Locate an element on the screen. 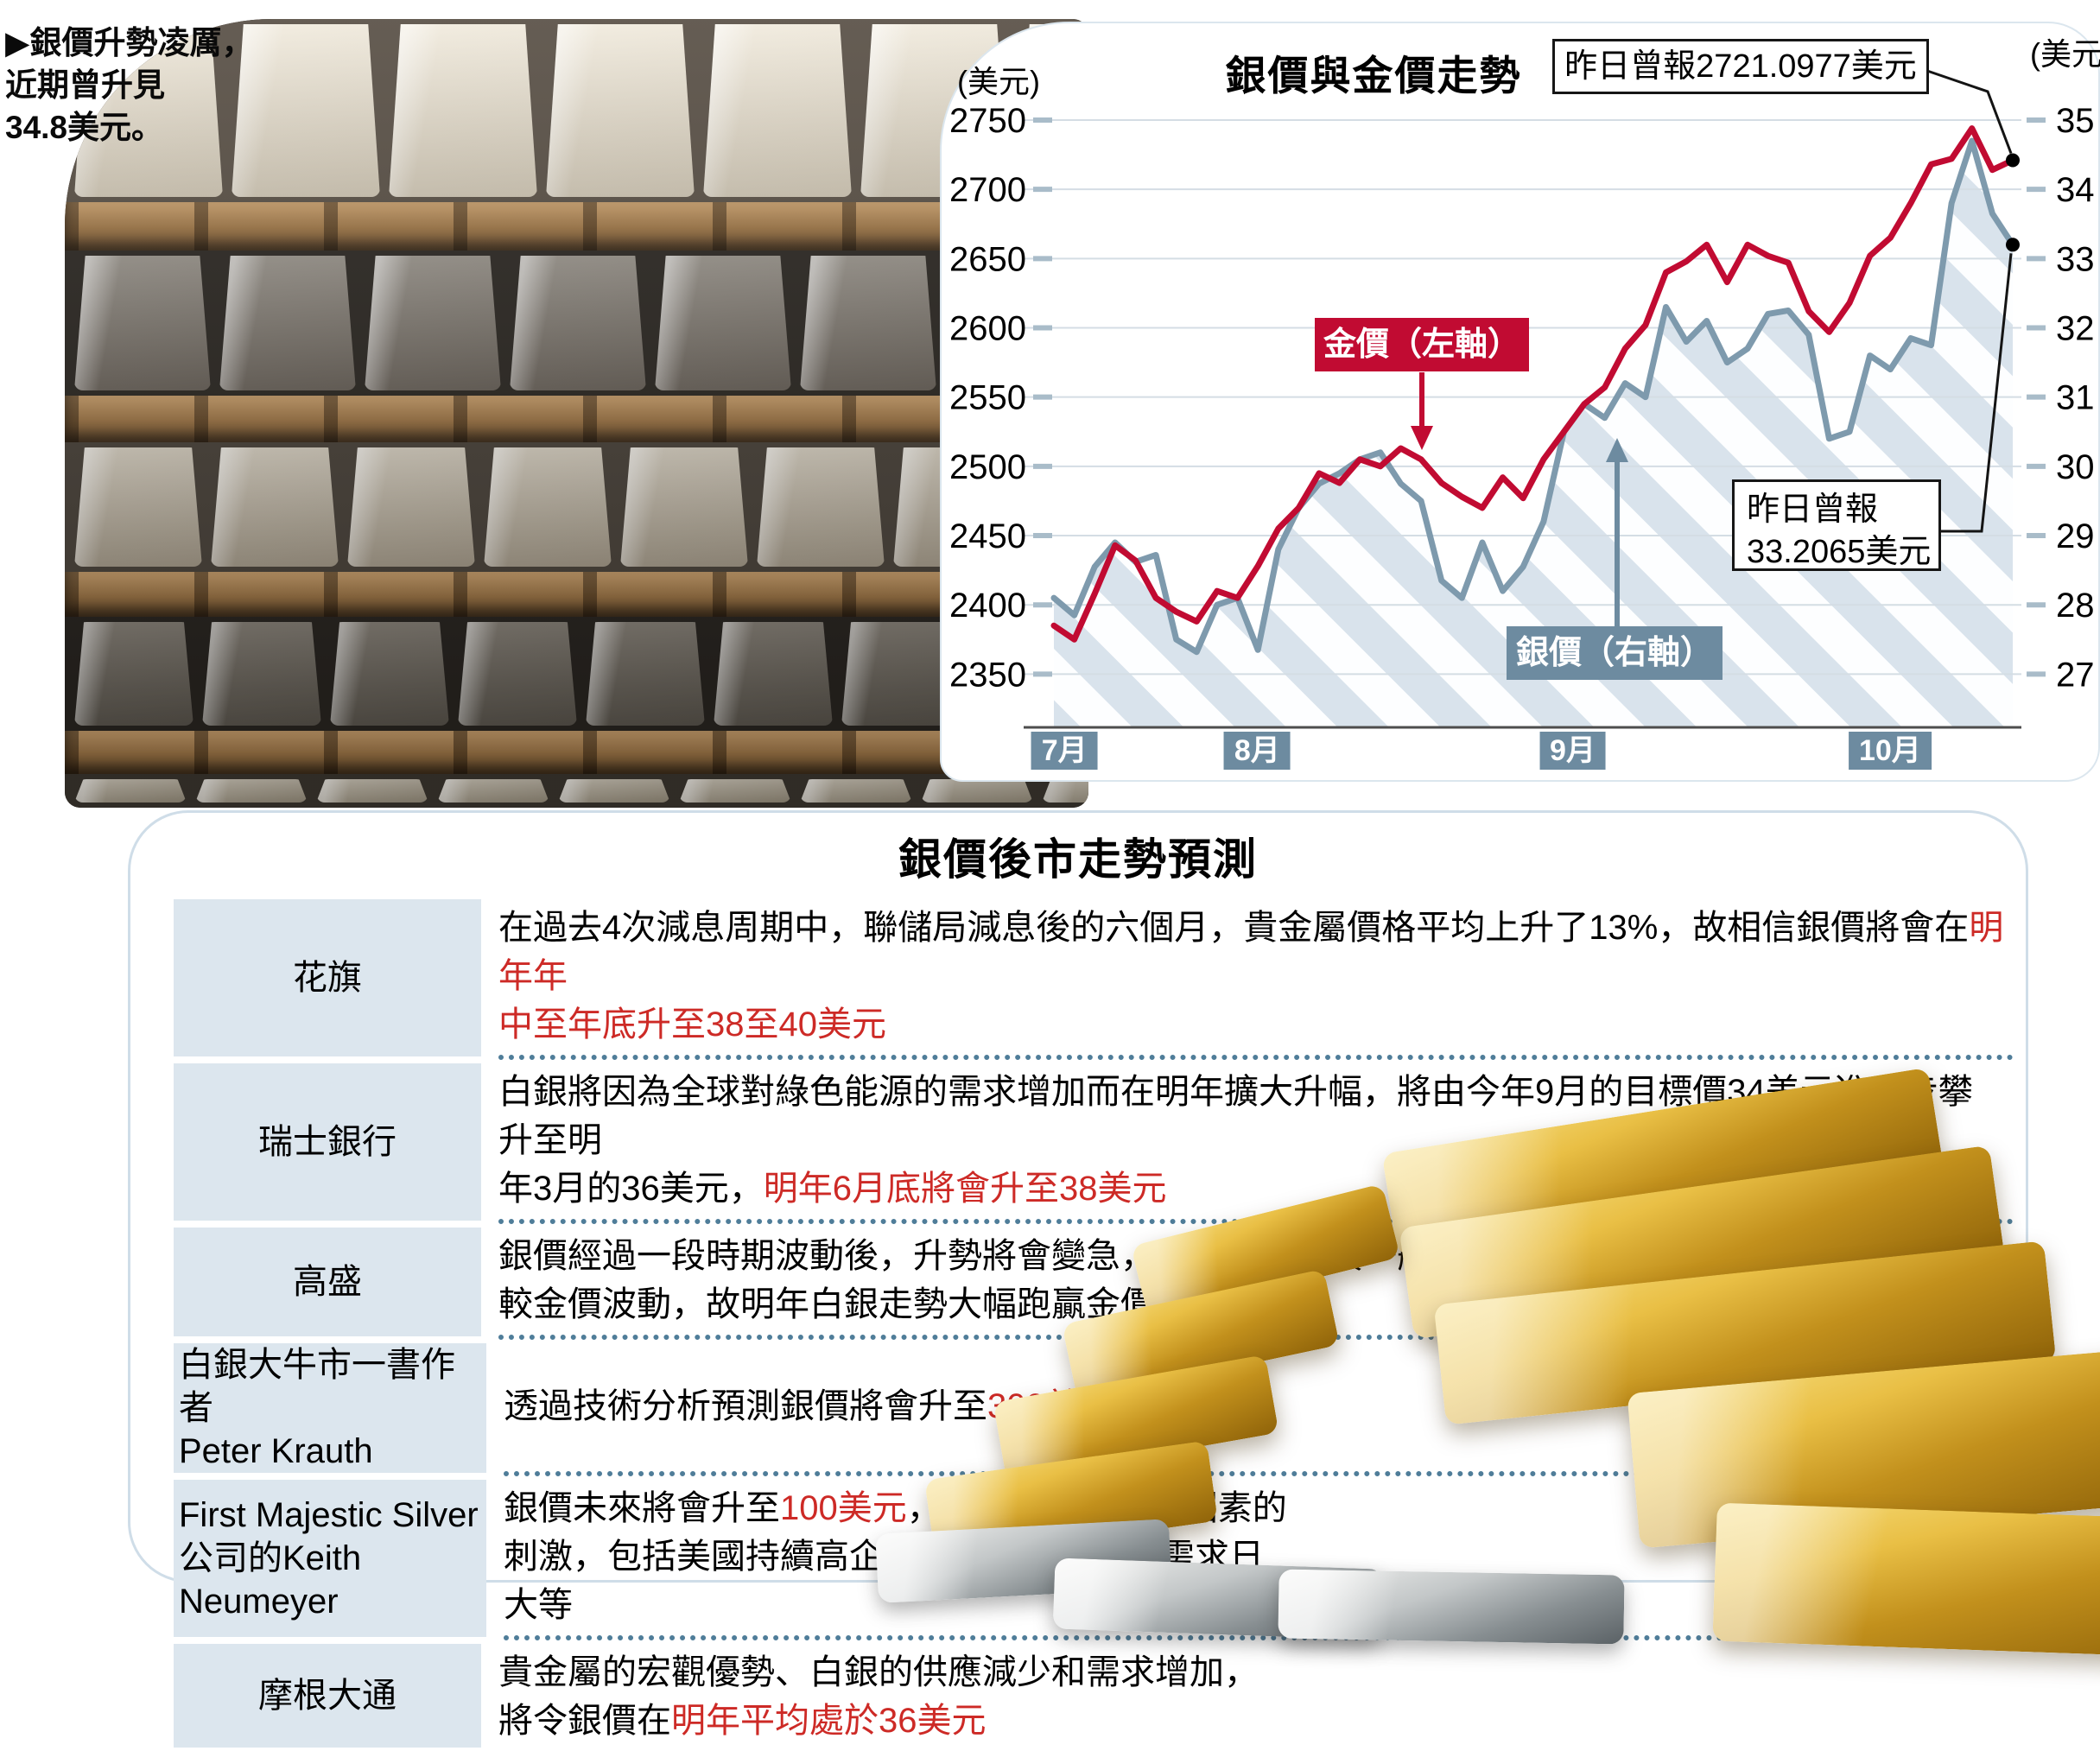 This screenshot has width=2100, height=1751. right-axis-tick: 30 is located at coordinates (2075, 467).